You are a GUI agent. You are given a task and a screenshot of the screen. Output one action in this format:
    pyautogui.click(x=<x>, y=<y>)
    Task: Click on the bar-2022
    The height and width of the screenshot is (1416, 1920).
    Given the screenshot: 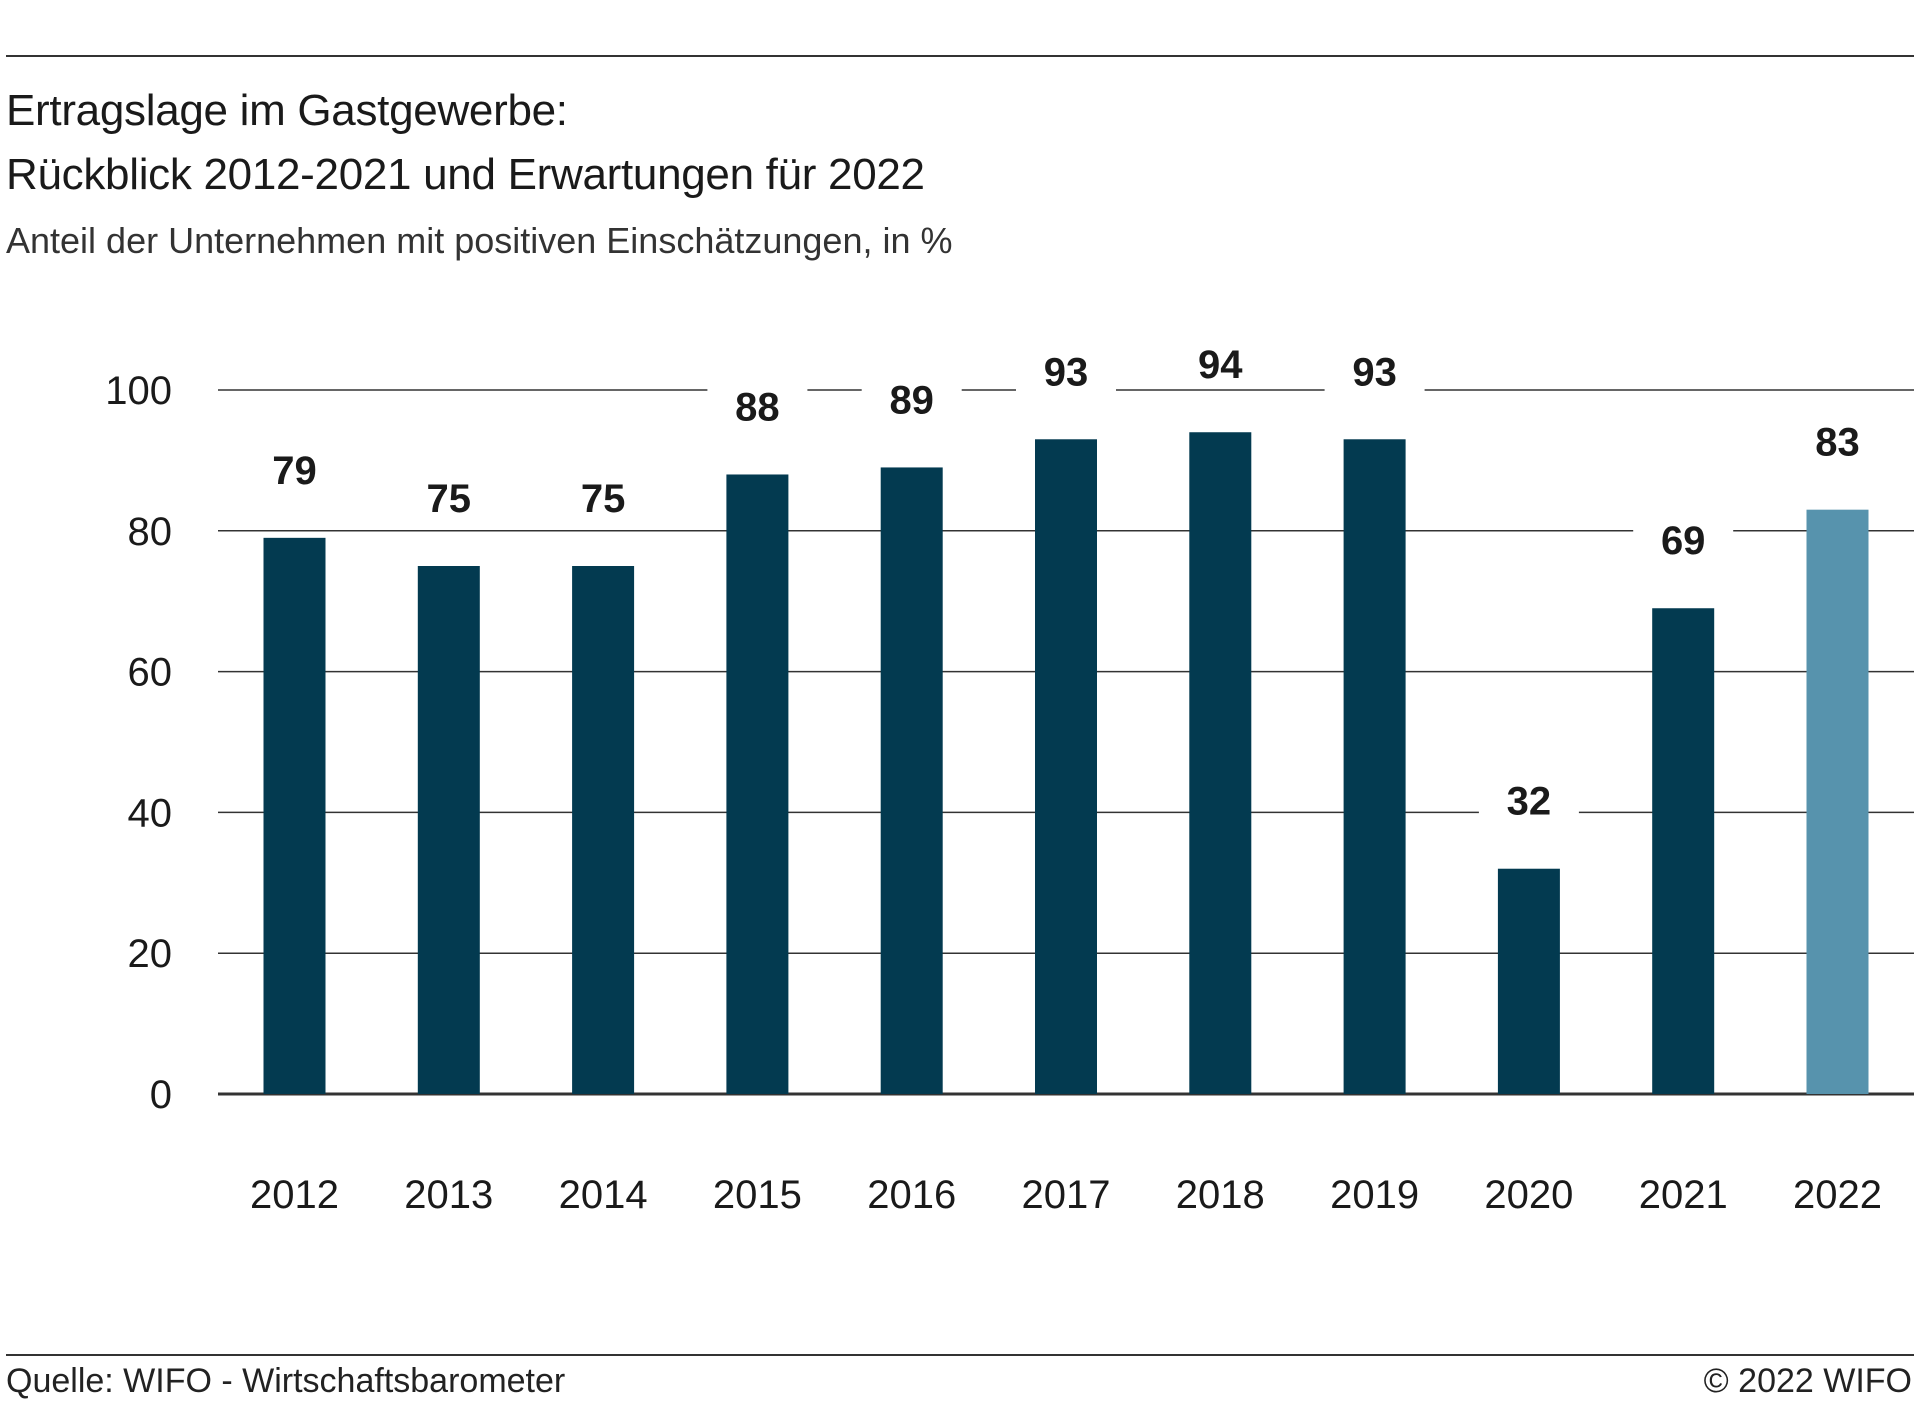 What is the action you would take?
    pyautogui.click(x=1837, y=801)
    